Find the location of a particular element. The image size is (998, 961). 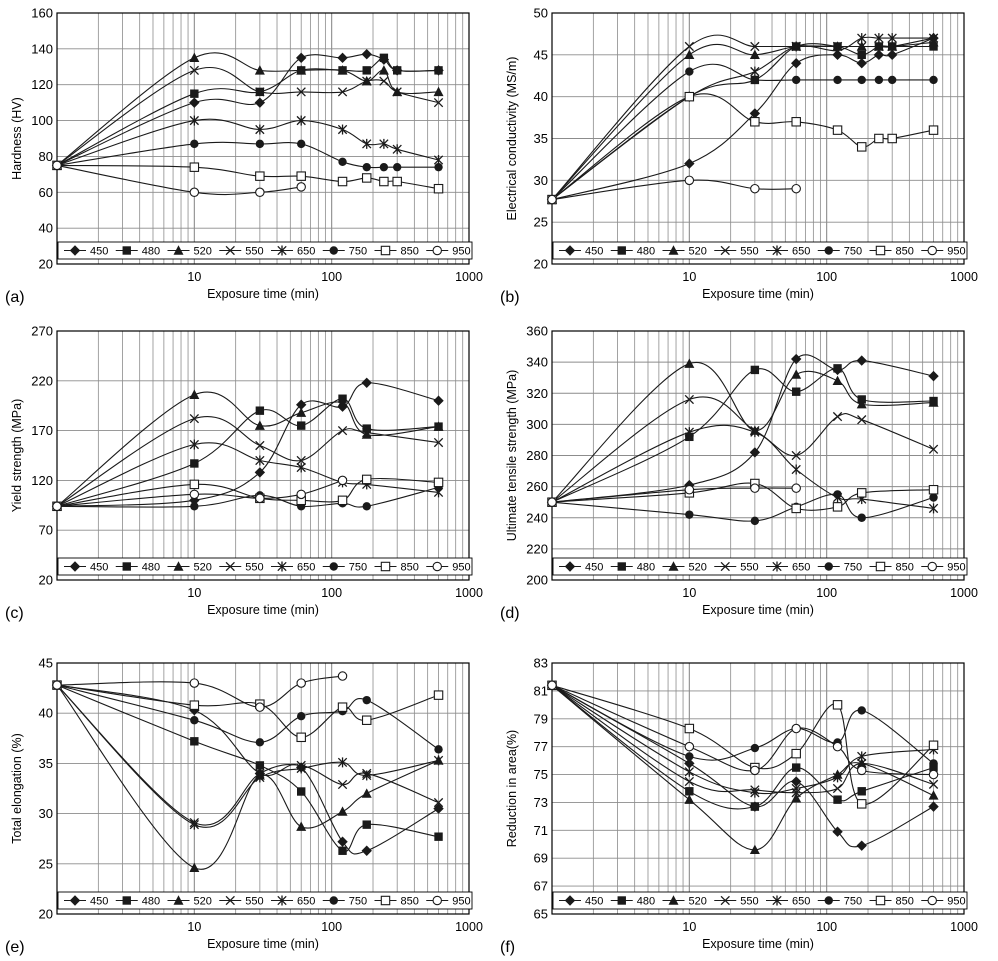

panel-c-series-950-point is located at coordinates (260, 498).